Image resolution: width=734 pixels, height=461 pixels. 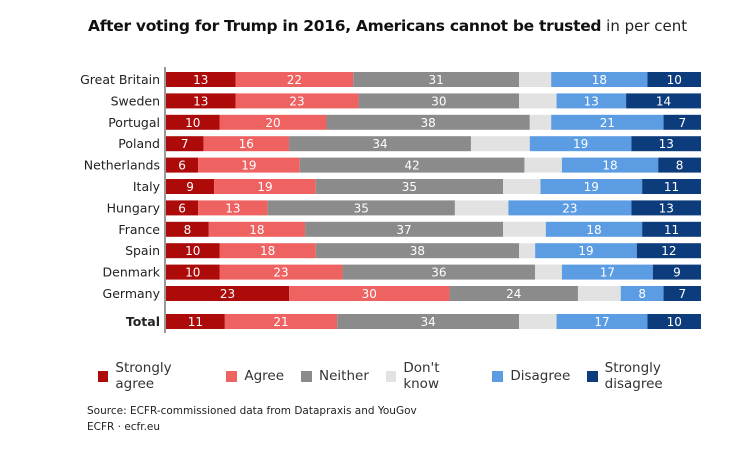 I want to click on legend-item: Disagree, so click(x=531, y=376).